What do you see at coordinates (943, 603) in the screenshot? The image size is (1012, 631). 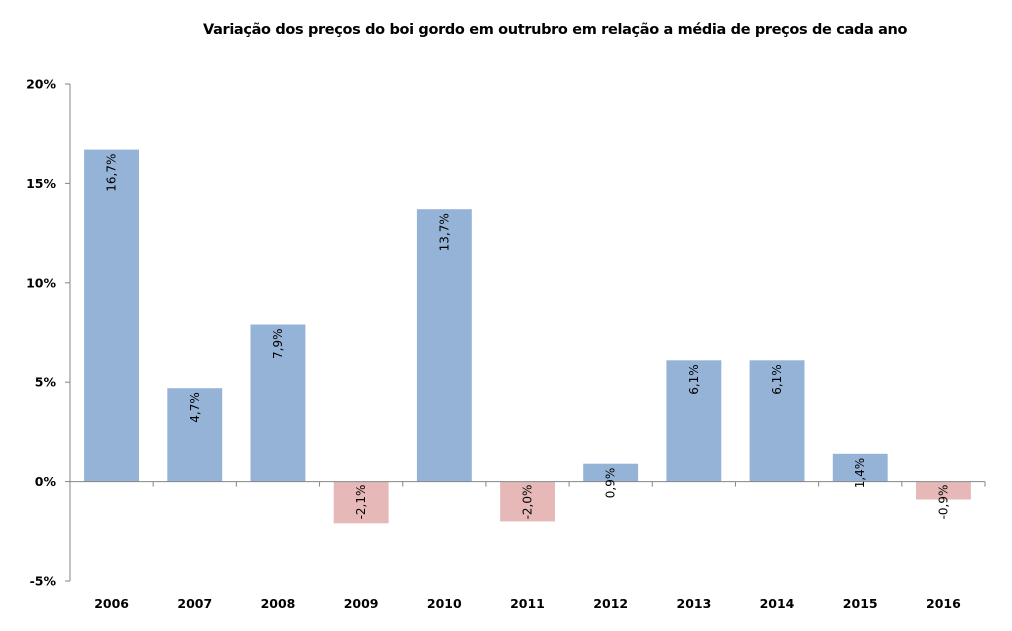 I see `x-tick-label: 2016` at bounding box center [943, 603].